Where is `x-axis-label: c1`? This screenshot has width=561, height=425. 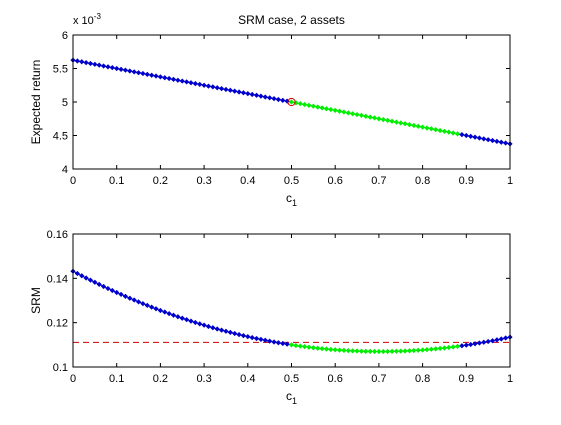 x-axis-label: c1 is located at coordinates (291, 199).